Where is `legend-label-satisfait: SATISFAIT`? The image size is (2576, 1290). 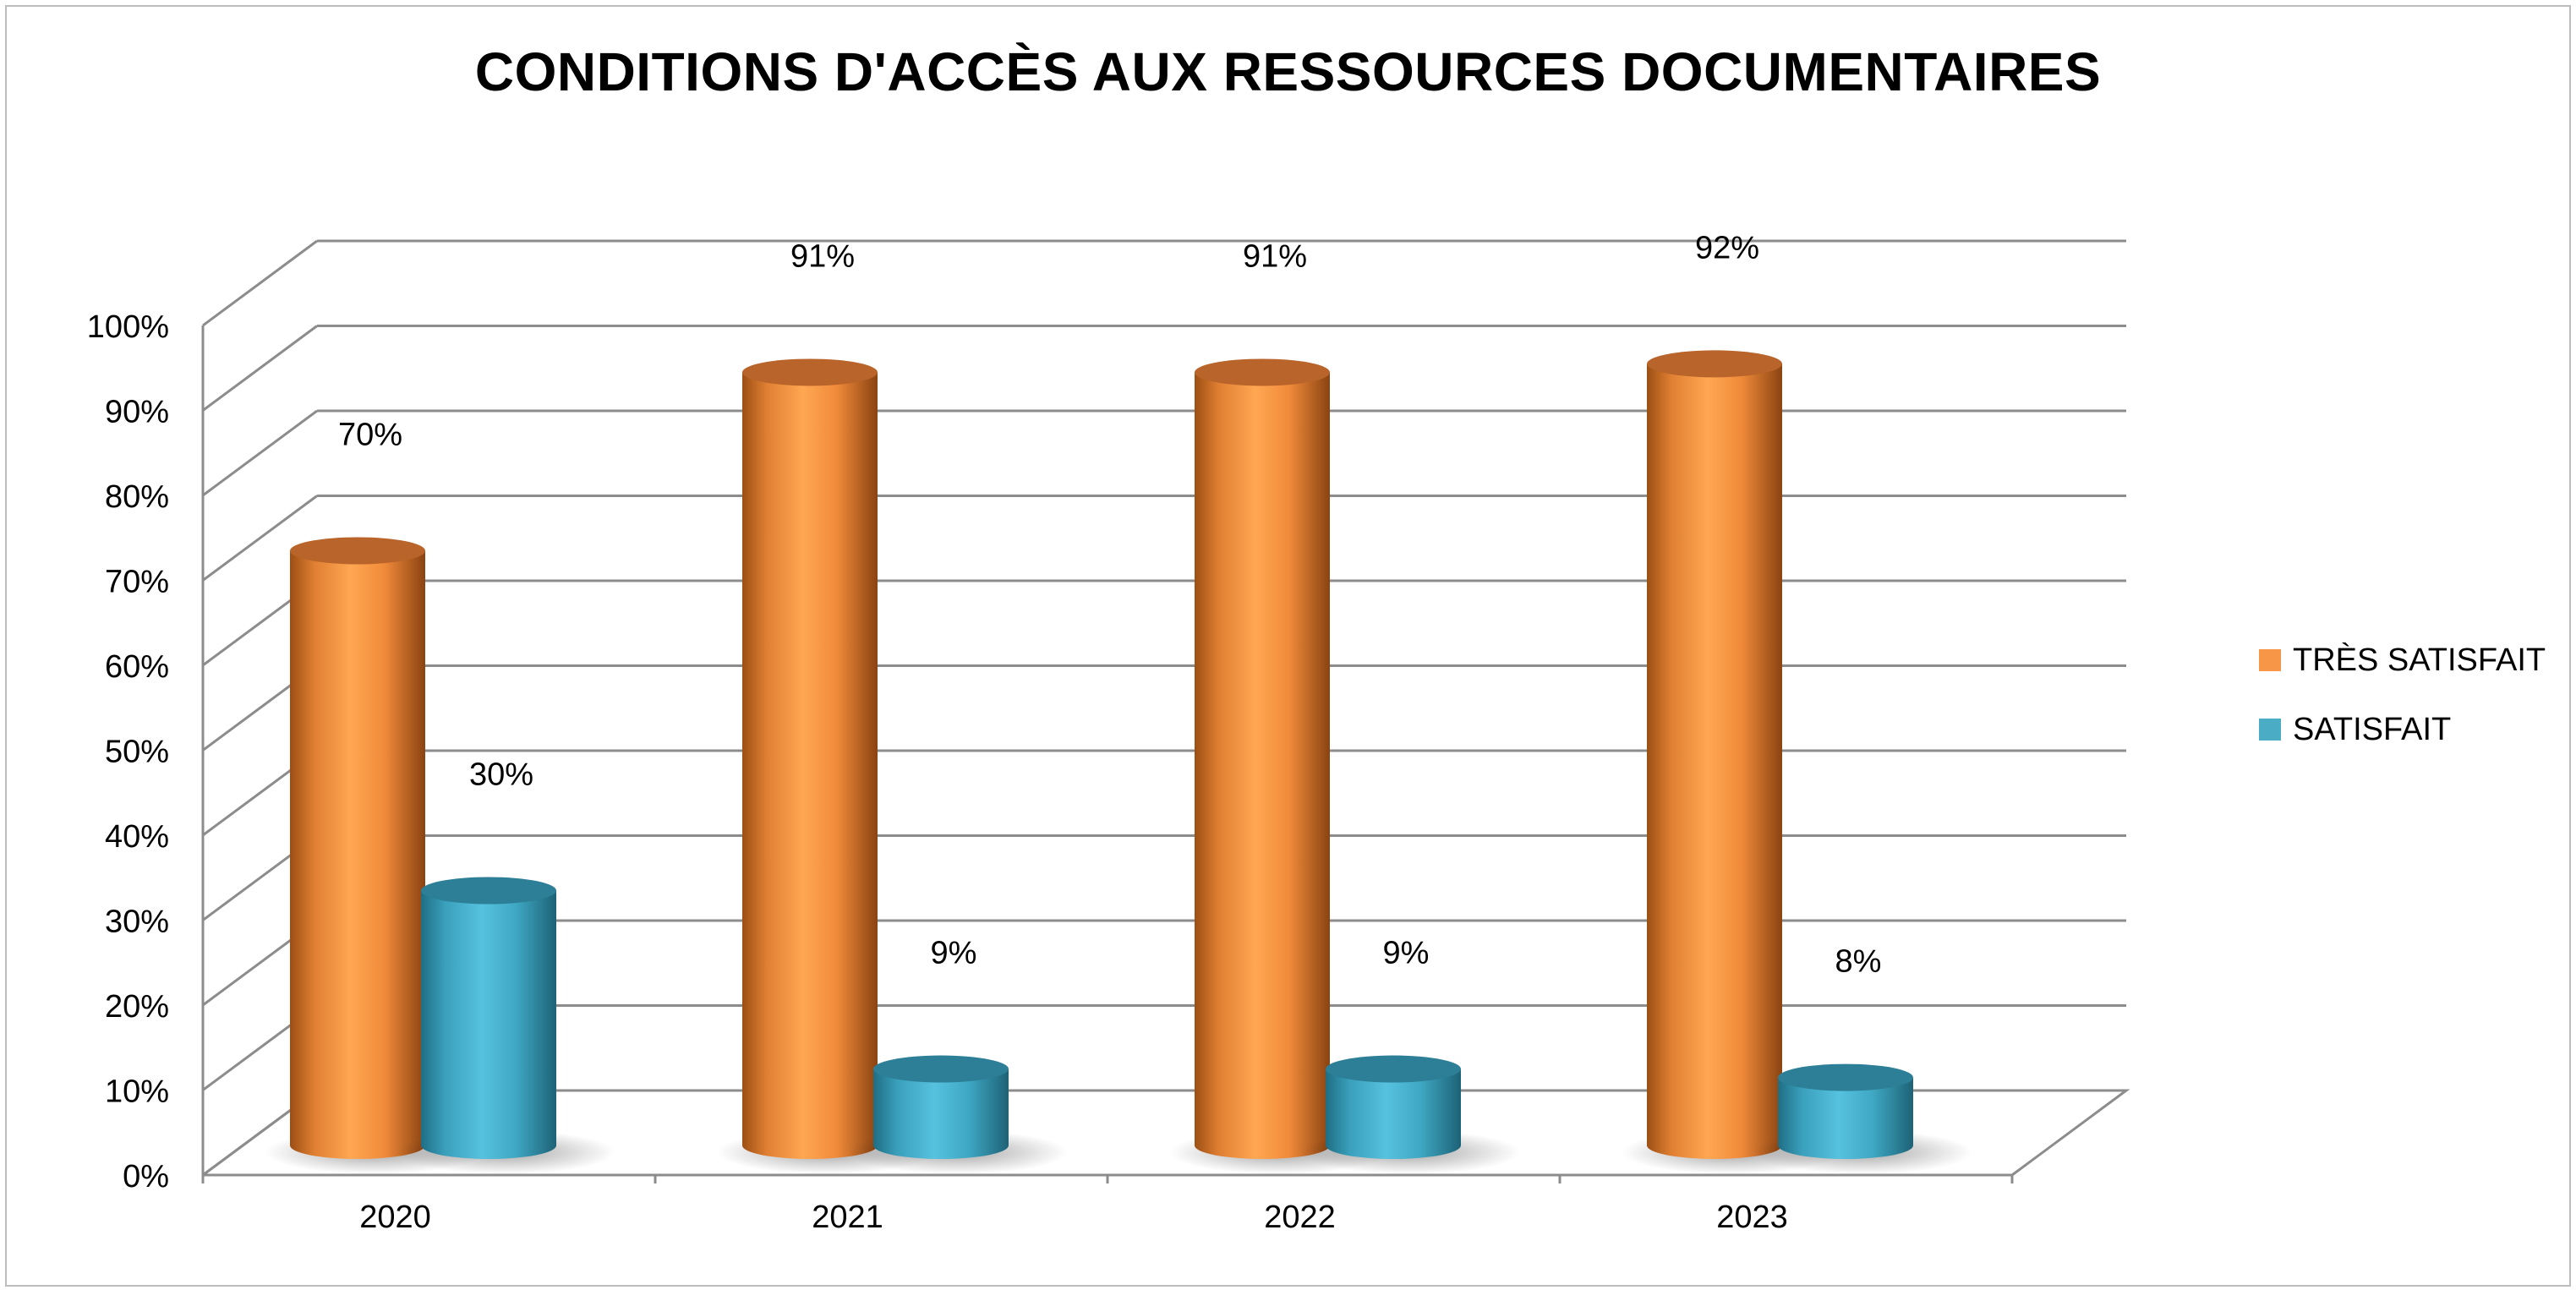 legend-label-satisfait: SATISFAIT is located at coordinates (2372, 729).